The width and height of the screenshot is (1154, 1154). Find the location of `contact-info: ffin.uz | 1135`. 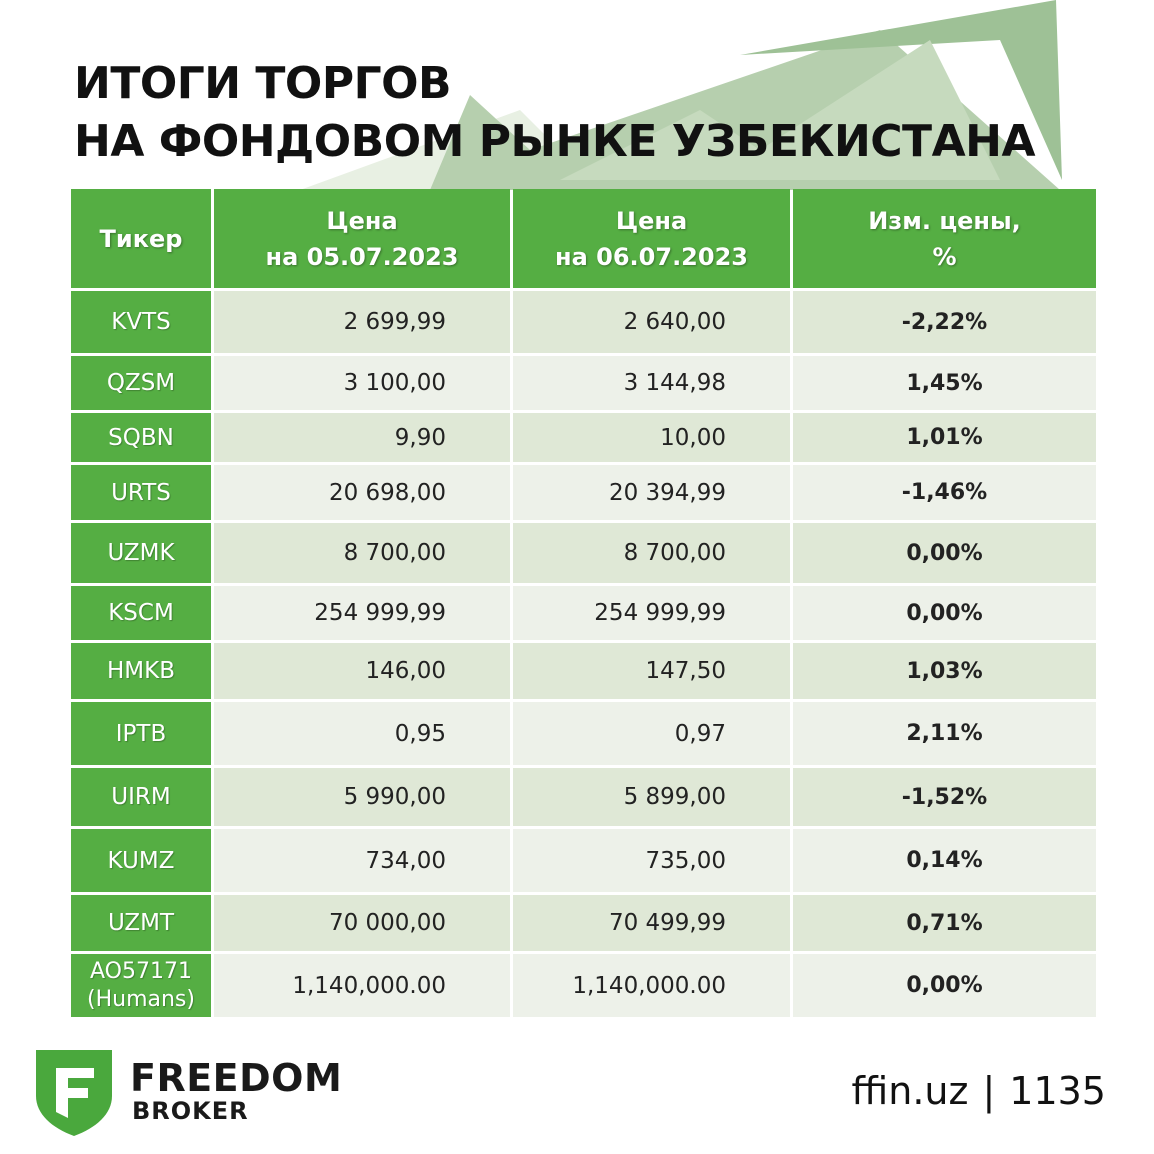

contact-info: ffin.uz | 1135 is located at coordinates (979, 1091).